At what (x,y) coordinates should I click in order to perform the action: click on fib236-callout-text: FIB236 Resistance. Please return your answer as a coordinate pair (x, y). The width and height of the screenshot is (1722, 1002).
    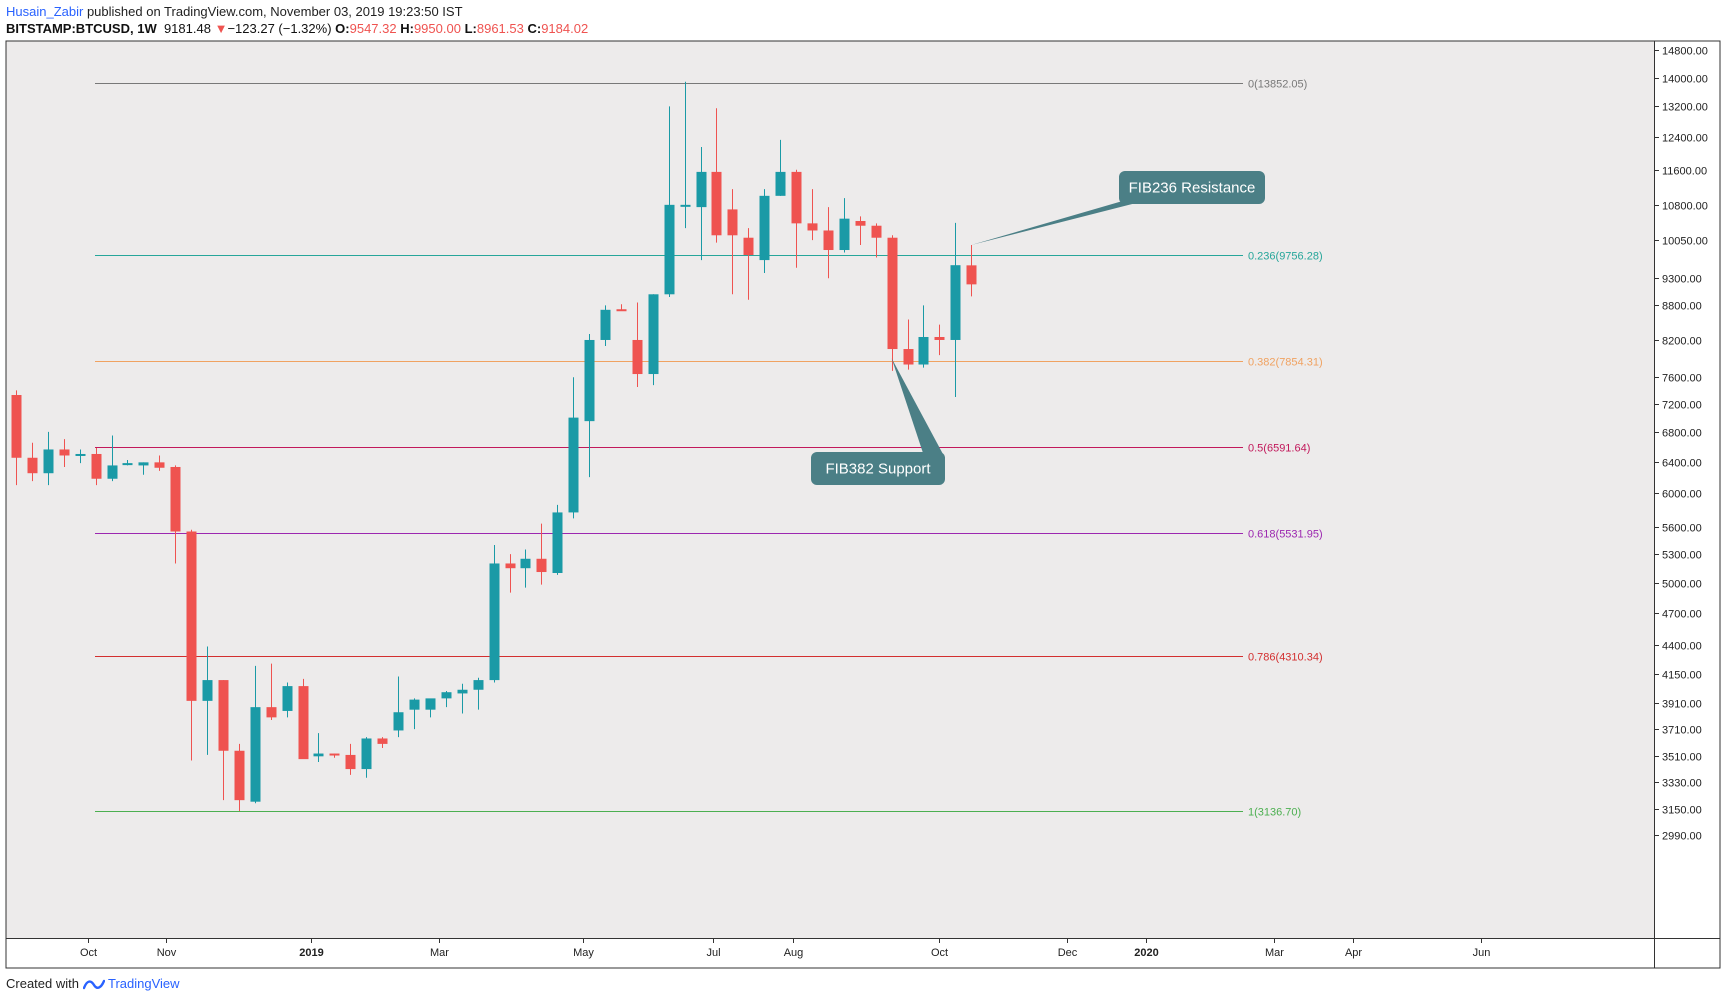
    Looking at the image, I should click on (1192, 188).